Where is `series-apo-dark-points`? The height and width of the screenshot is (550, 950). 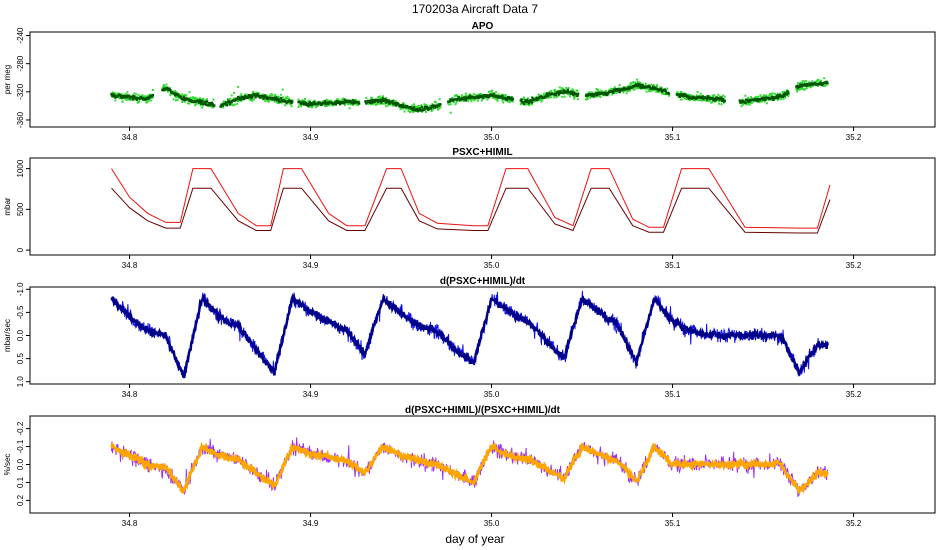 series-apo-dark-points is located at coordinates (469, 96).